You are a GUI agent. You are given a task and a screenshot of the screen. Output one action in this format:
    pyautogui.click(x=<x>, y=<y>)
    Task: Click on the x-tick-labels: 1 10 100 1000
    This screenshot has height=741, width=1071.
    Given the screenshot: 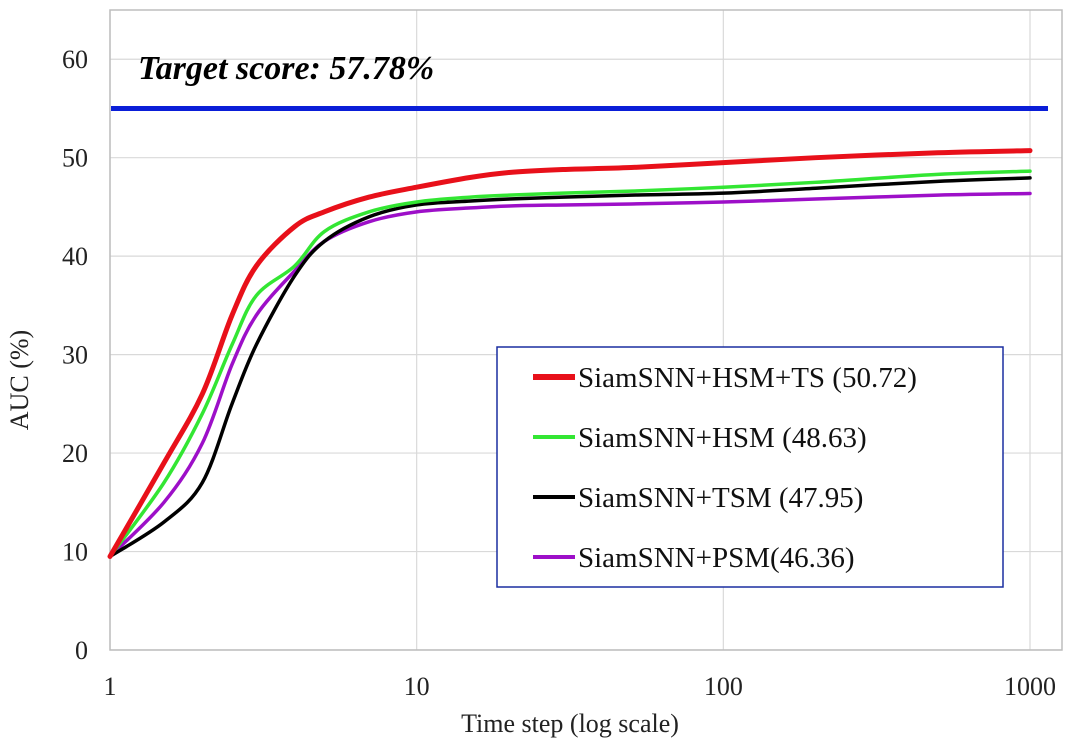 What is the action you would take?
    pyautogui.click(x=580, y=686)
    